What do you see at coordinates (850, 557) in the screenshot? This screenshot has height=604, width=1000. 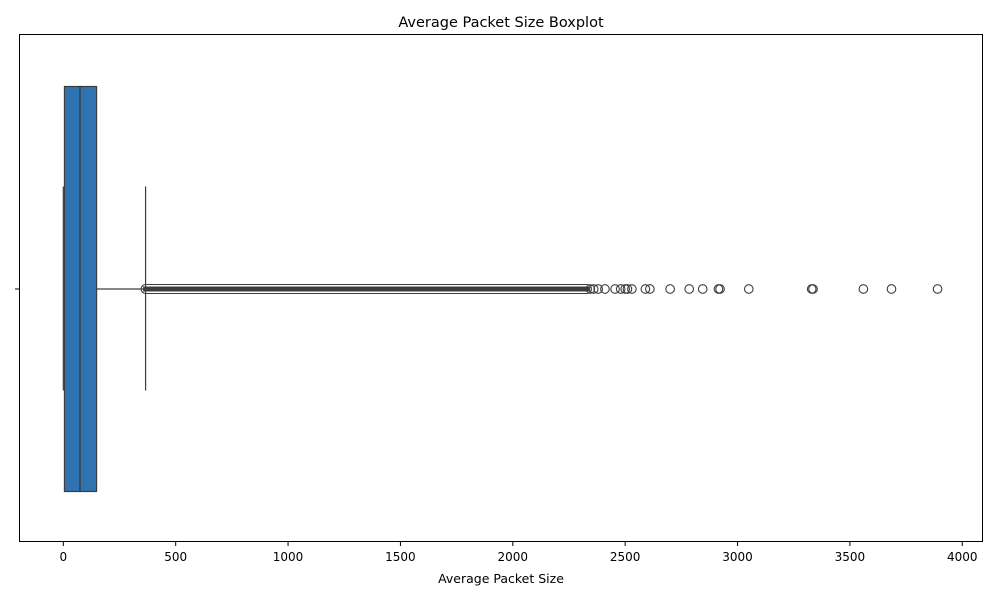 I see `x-tick-label: 3500` at bounding box center [850, 557].